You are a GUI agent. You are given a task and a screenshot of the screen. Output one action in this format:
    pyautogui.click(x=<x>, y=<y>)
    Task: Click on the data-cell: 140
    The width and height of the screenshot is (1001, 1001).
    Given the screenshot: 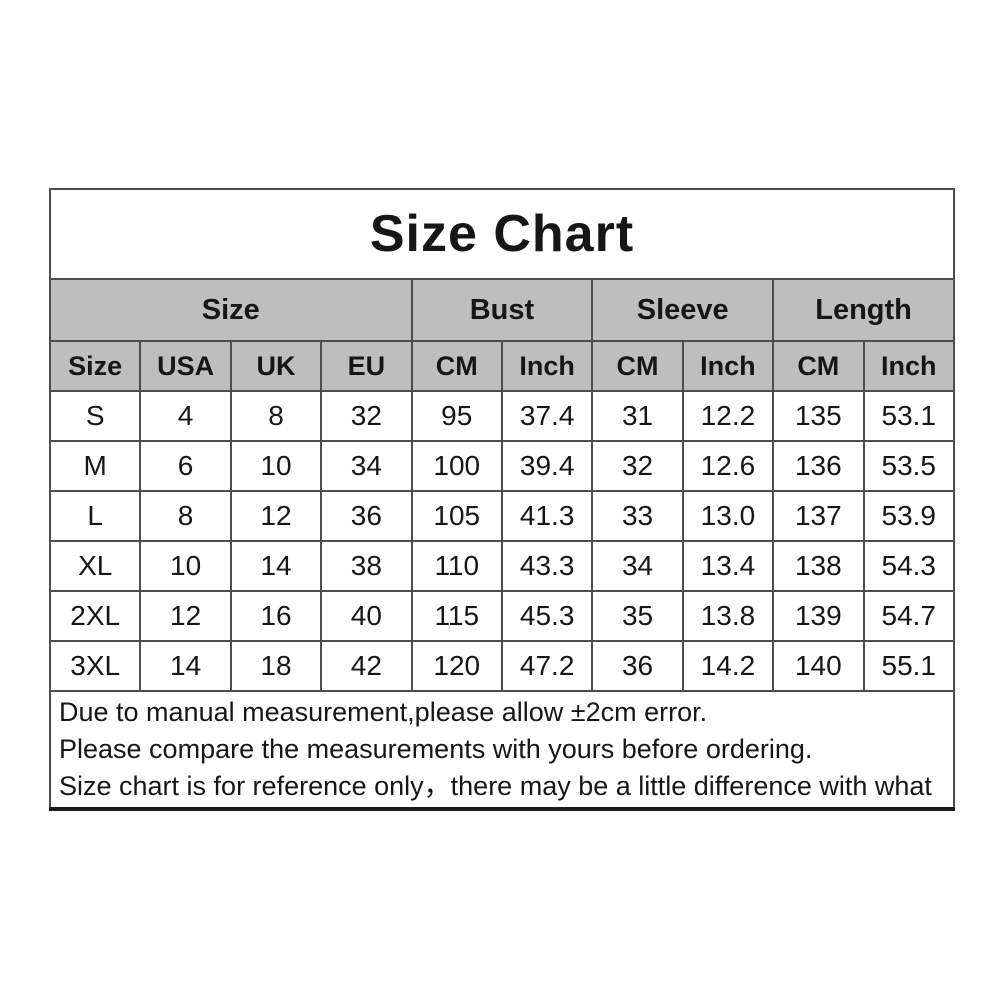 What is the action you would take?
    pyautogui.click(x=818, y=666)
    